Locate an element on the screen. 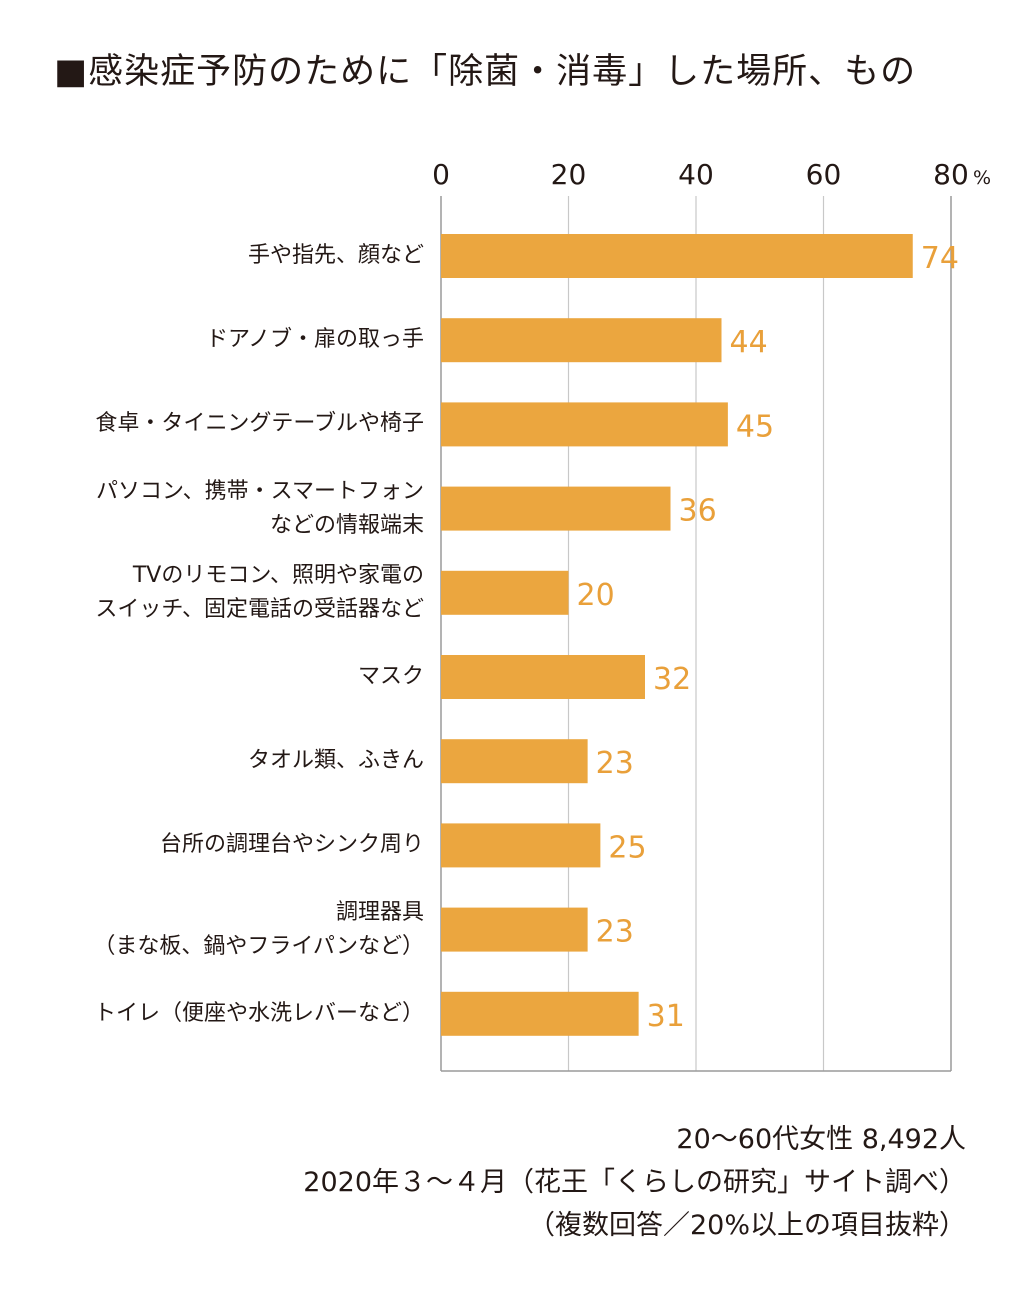 The height and width of the screenshot is (1297, 1024). category-label-line: 食卓・タイニングテーブルや椅子 is located at coordinates (259, 424).